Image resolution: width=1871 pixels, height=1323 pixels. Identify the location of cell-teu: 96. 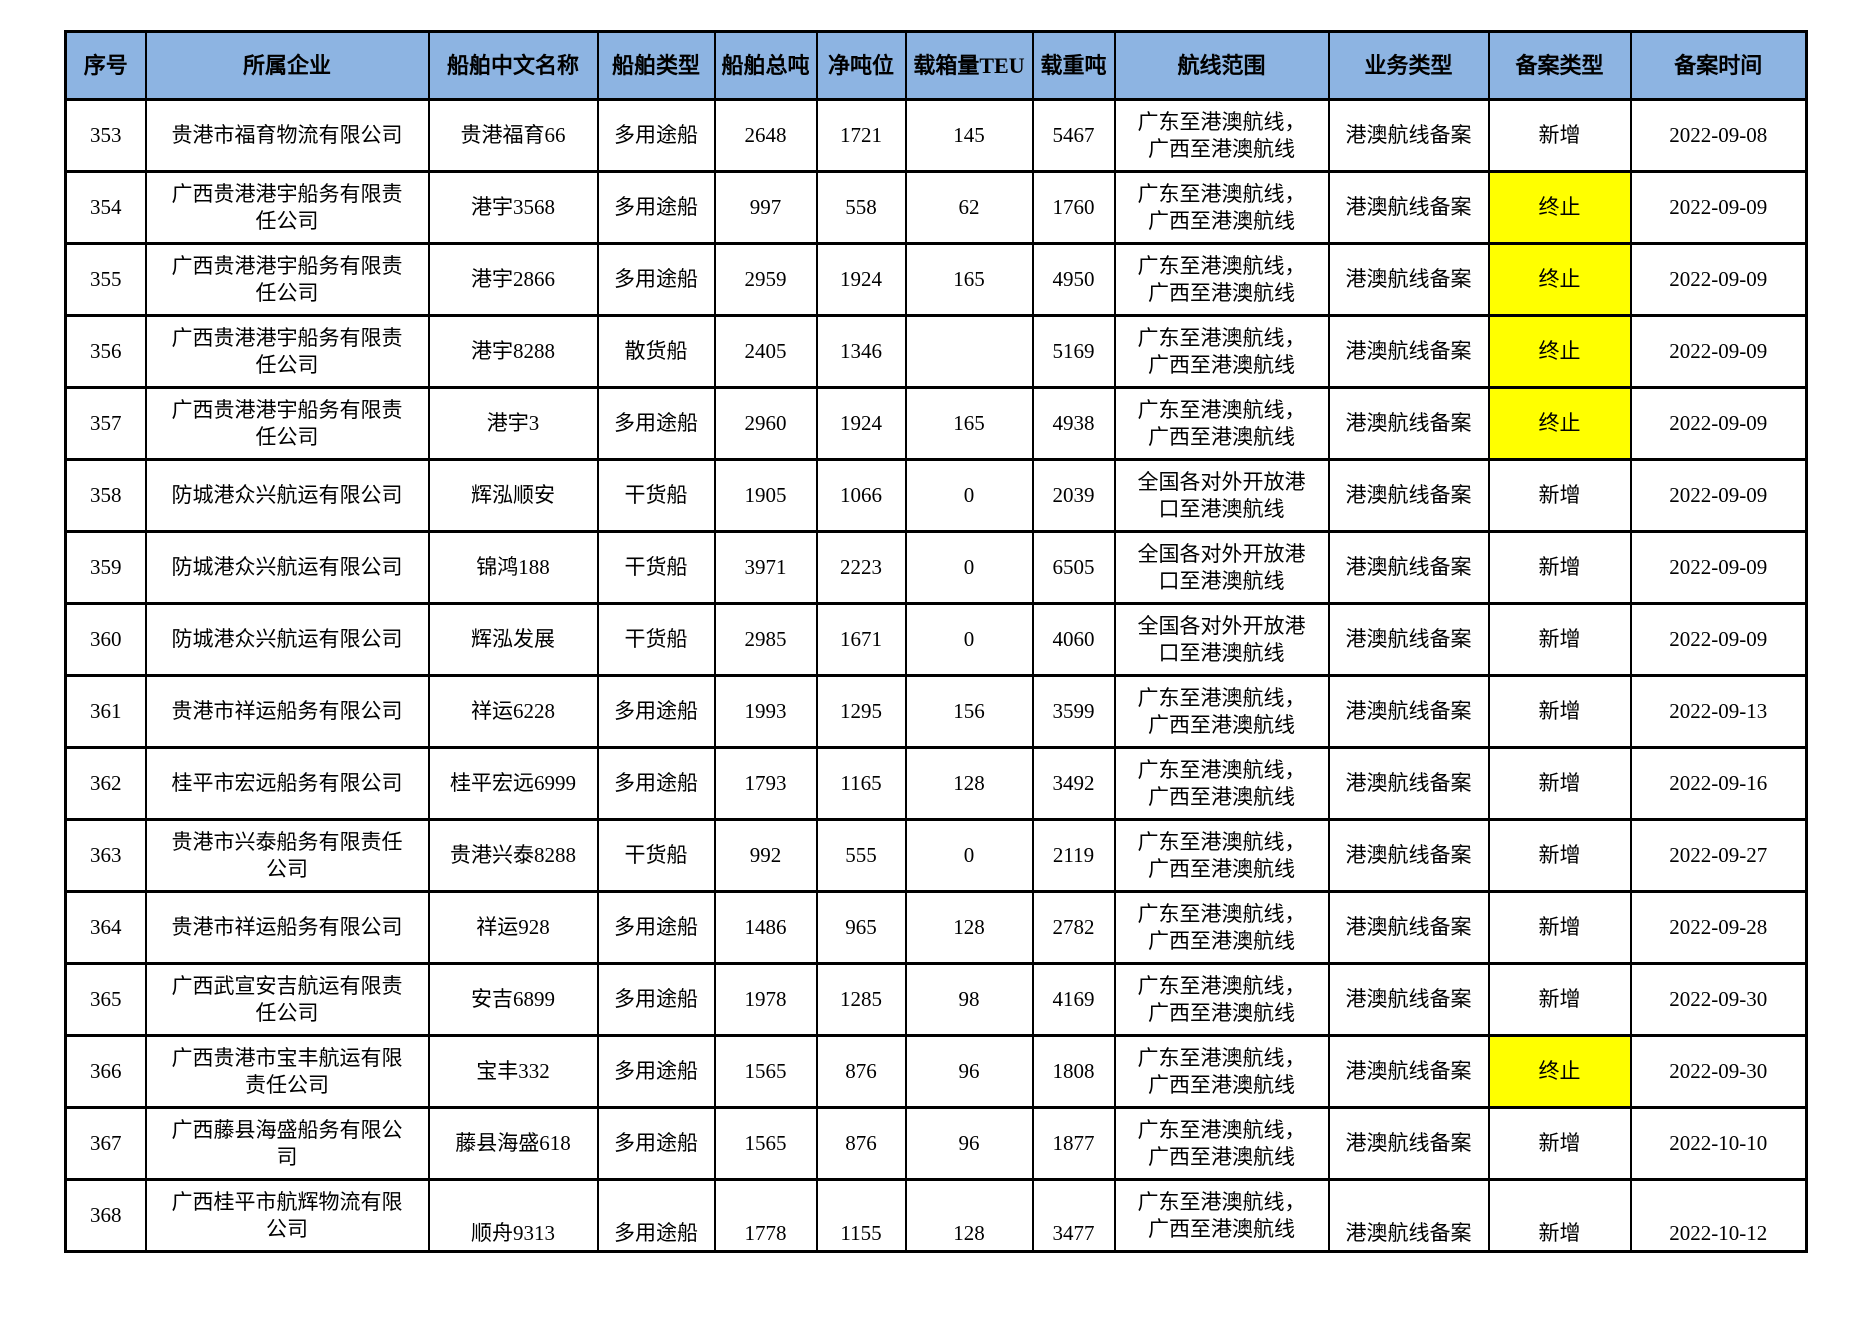
(969, 1071).